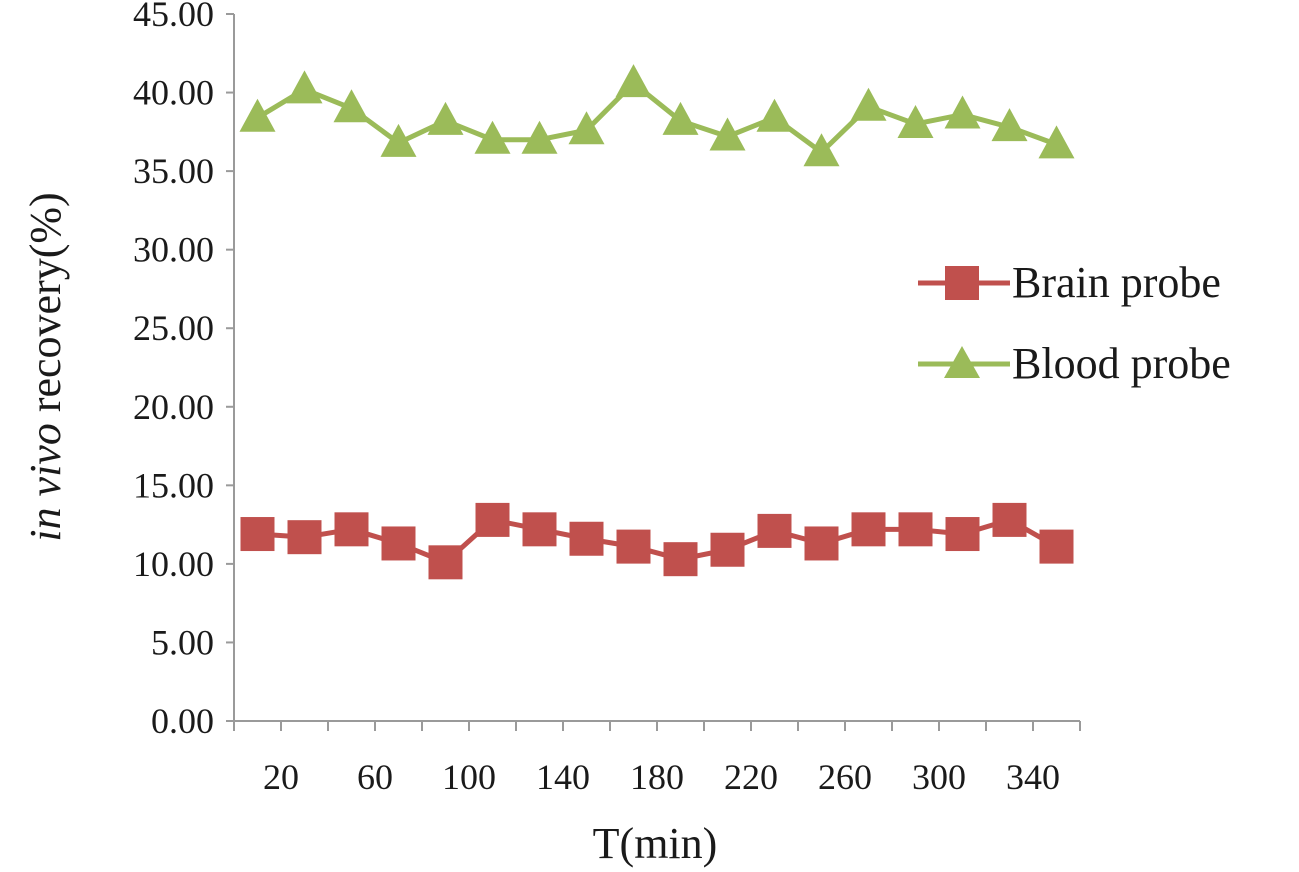 Image resolution: width=1299 pixels, height=872 pixels. What do you see at coordinates (173, 171) in the screenshot?
I see `y-tick-label: 35.00` at bounding box center [173, 171].